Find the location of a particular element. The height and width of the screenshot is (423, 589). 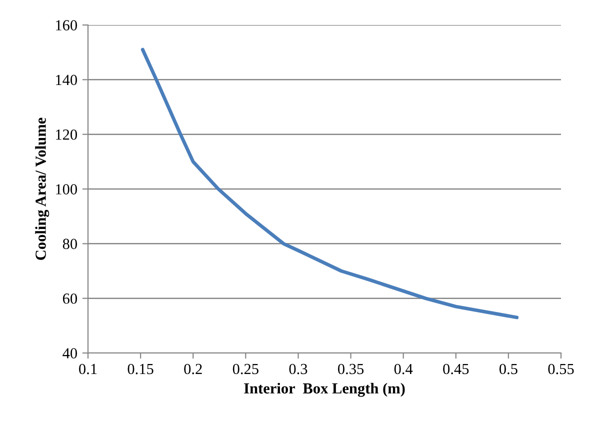

x-tick-label: 0.2 is located at coordinates (193, 369).